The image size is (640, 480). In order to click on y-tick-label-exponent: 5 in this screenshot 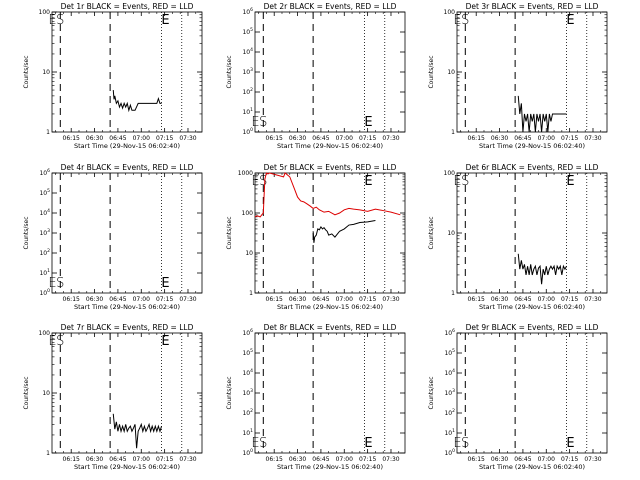, I will do `click(453, 351)`.